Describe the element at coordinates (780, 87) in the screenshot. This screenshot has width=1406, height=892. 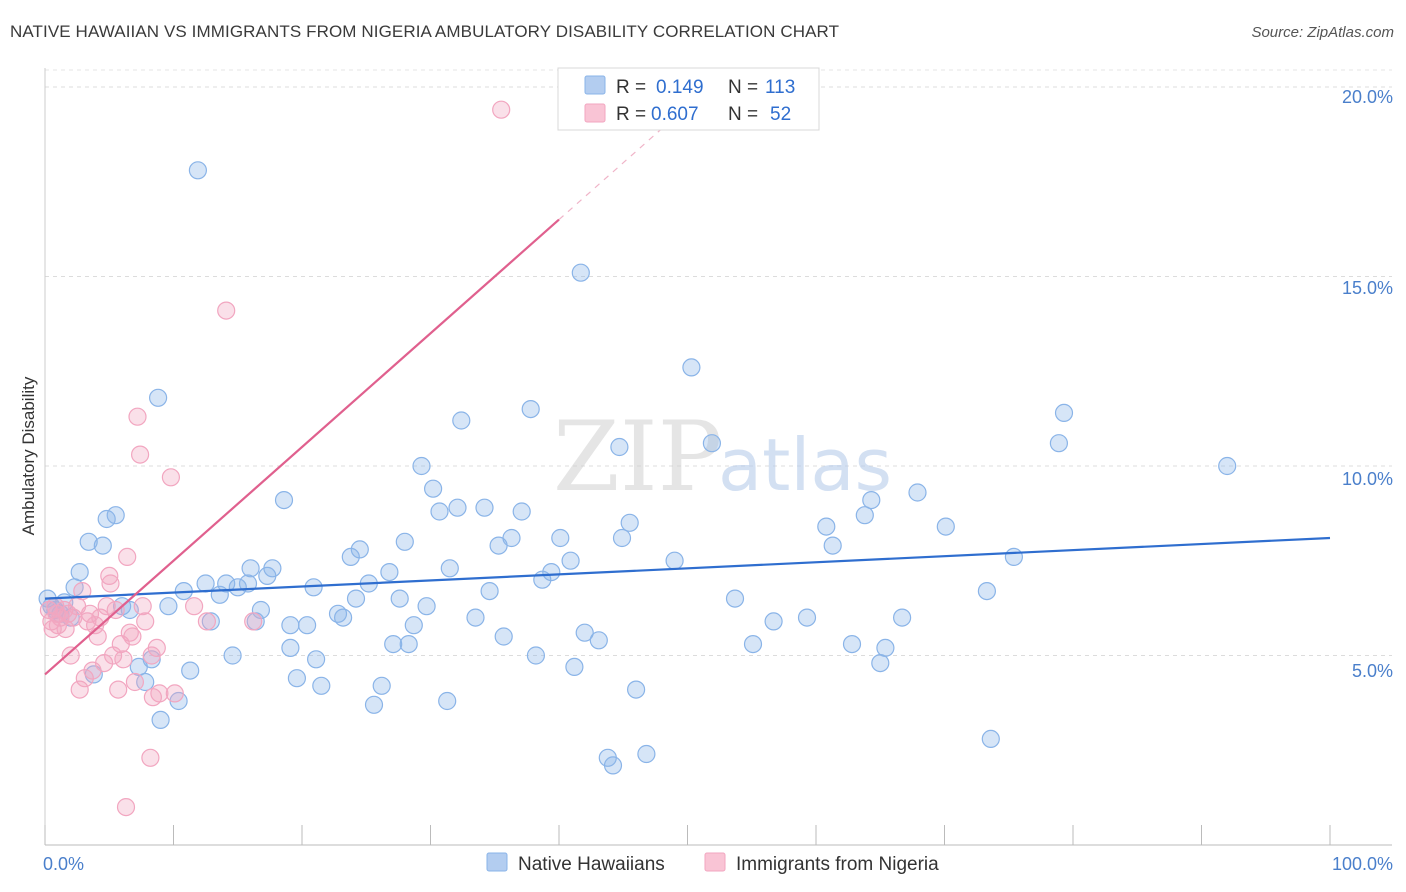
I see `legend-n-value: 113` at that location.